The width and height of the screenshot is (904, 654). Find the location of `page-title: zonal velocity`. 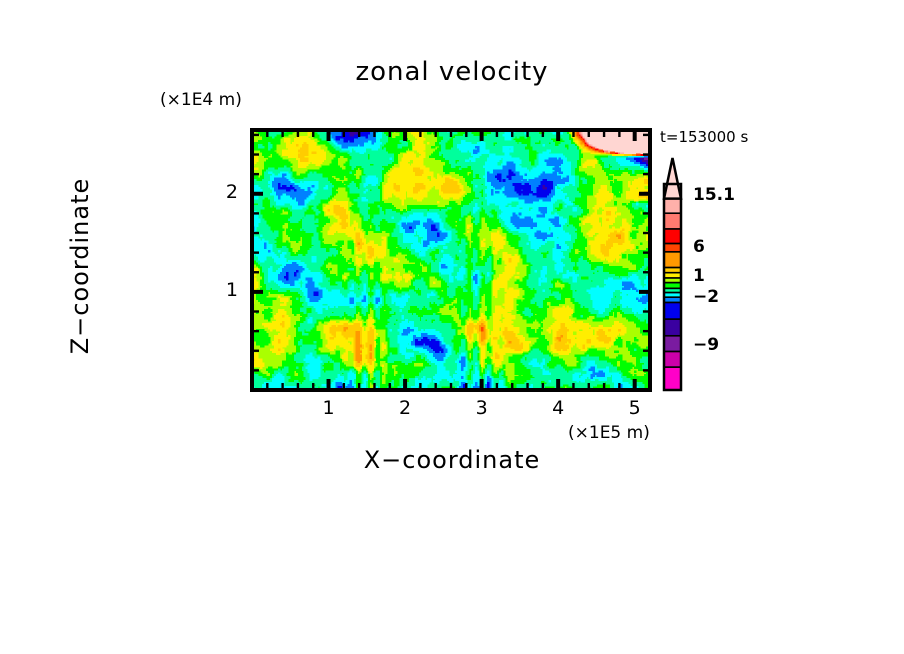

page-title: zonal velocity is located at coordinates (452, 72).